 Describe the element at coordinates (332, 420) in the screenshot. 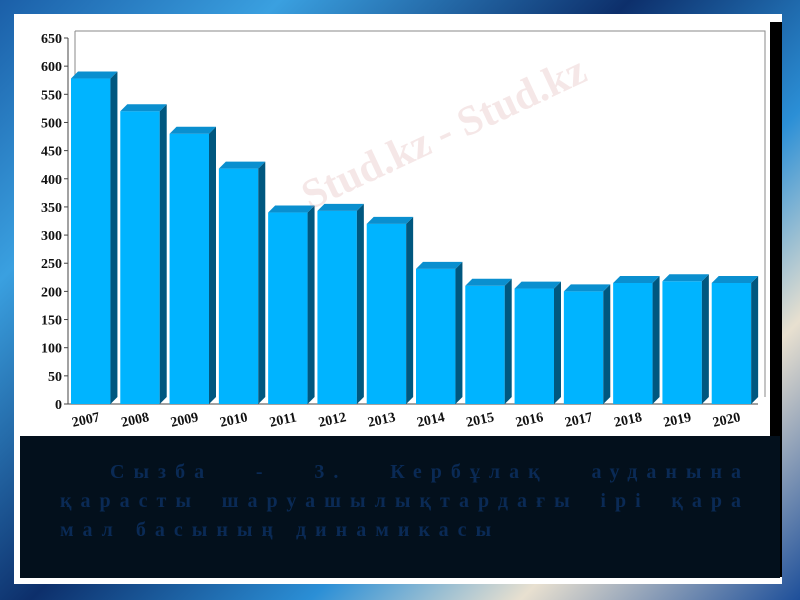

I see `x-tick-label: 2012` at that location.